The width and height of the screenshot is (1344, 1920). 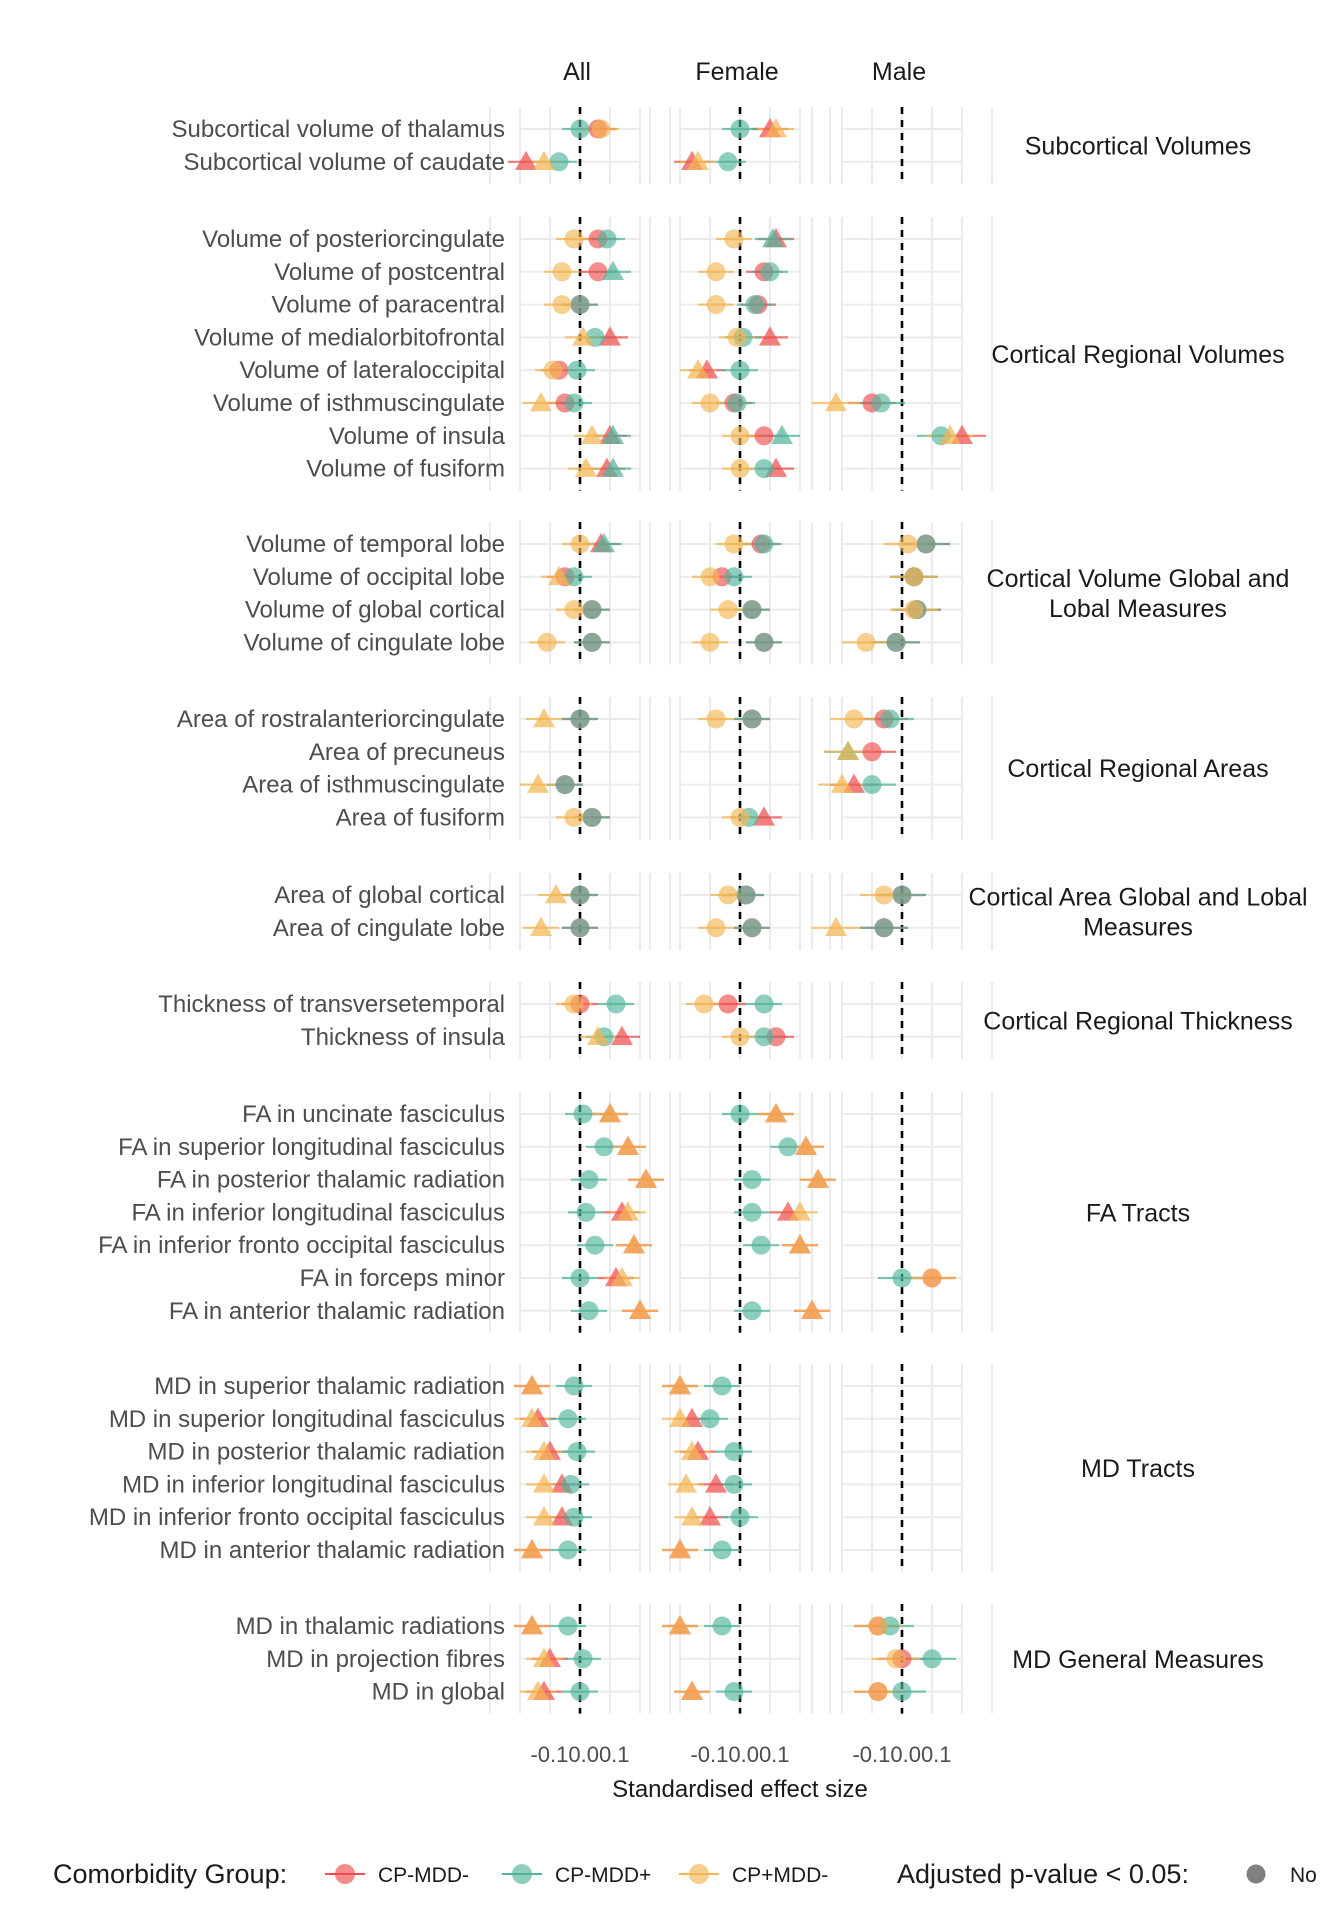 What do you see at coordinates (326, 1452) in the screenshot?
I see `row-label: MD in posterior thalamic radiation` at bounding box center [326, 1452].